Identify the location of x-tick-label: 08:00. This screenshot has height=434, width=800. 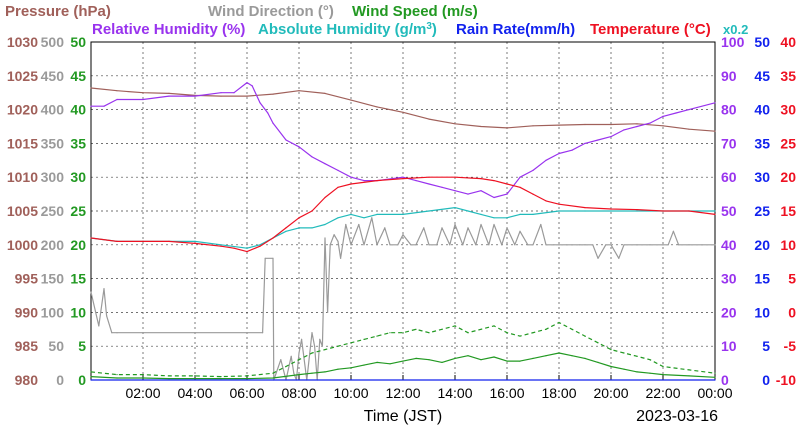
(298, 393).